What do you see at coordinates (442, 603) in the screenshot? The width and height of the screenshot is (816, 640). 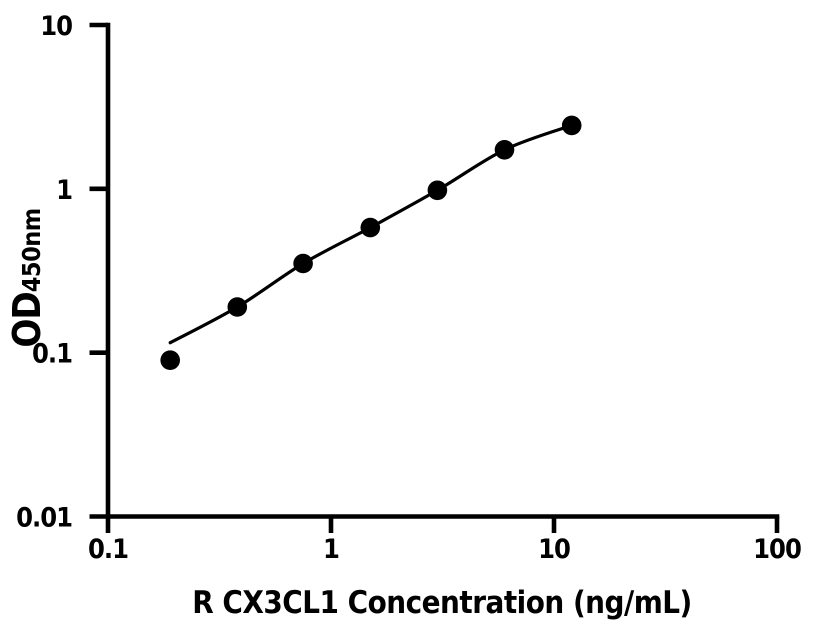 I see `x-axis-title: R CX3CL1 Concentration (ng/mL)` at bounding box center [442, 603].